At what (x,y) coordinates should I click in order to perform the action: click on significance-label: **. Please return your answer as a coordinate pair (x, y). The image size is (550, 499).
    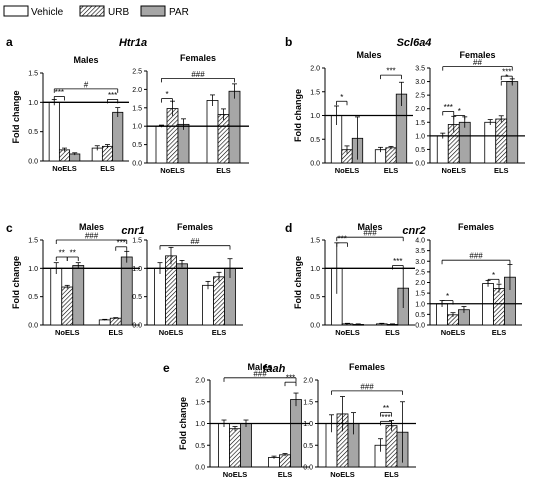
    Looking at the image, I should click on (62, 253).